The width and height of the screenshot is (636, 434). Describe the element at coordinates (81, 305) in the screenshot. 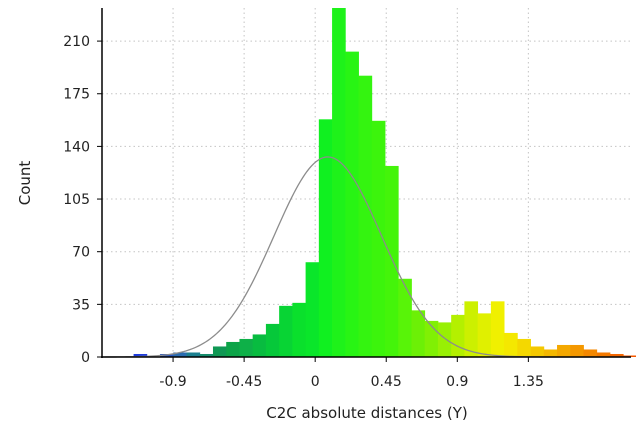

I see `y-tick-label-1: 35` at that location.